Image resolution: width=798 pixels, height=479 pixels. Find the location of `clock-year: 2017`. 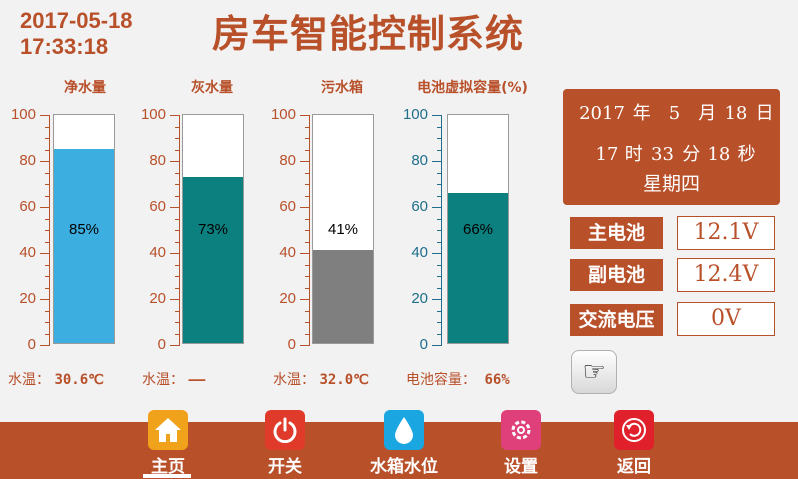

clock-year: 2017 is located at coordinates (602, 113).